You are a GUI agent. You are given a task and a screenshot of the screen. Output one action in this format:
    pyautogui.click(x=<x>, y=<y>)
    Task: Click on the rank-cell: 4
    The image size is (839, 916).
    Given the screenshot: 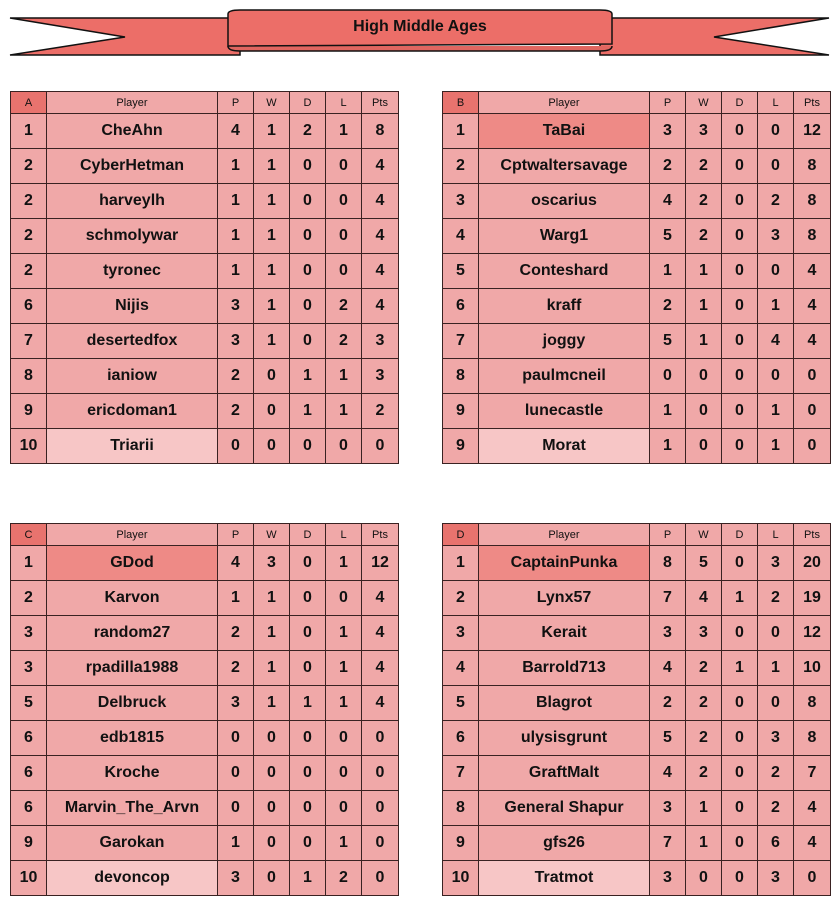 What is the action you would take?
    pyautogui.click(x=460, y=668)
    